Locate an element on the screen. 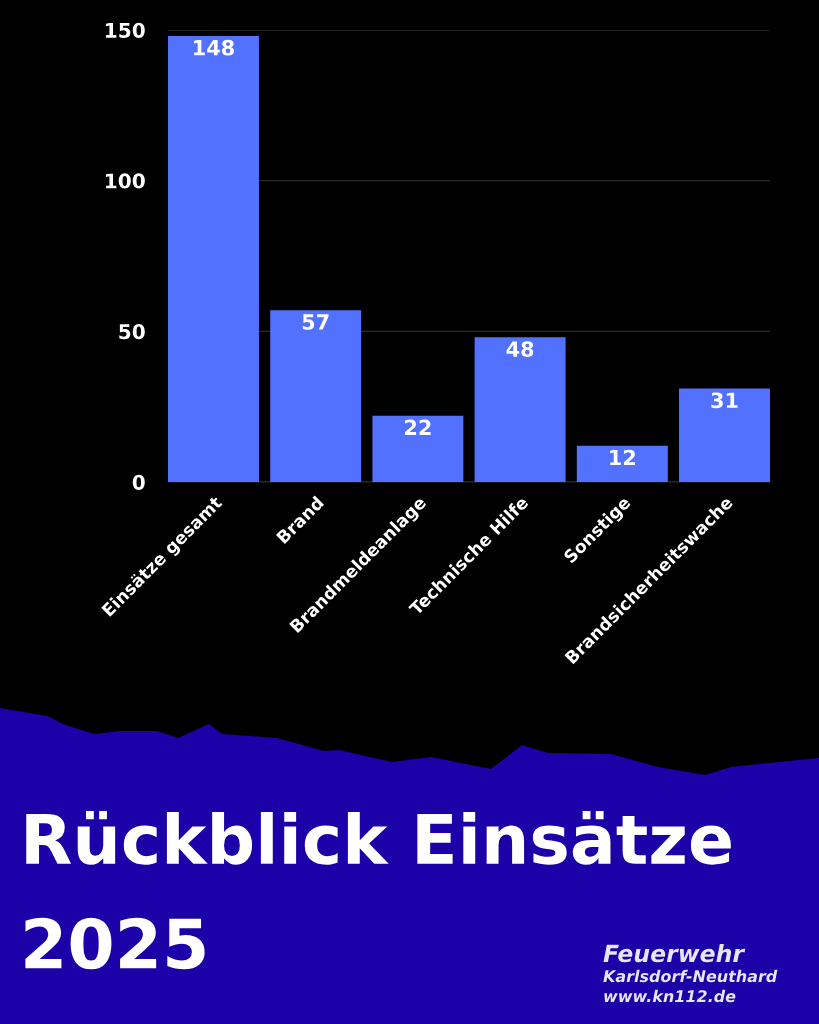 The height and width of the screenshot is (1024, 819). text: Karlsdorf-Neuthard is located at coordinates (690, 976).